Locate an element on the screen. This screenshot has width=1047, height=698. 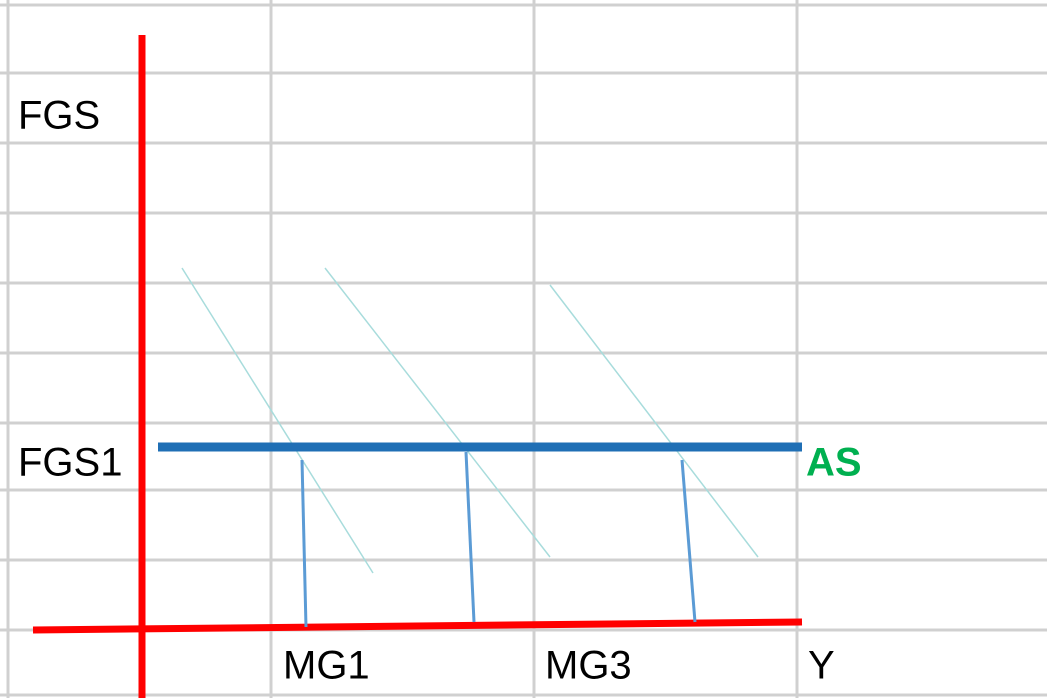
x-axis-label: Y is located at coordinates (821, 666).